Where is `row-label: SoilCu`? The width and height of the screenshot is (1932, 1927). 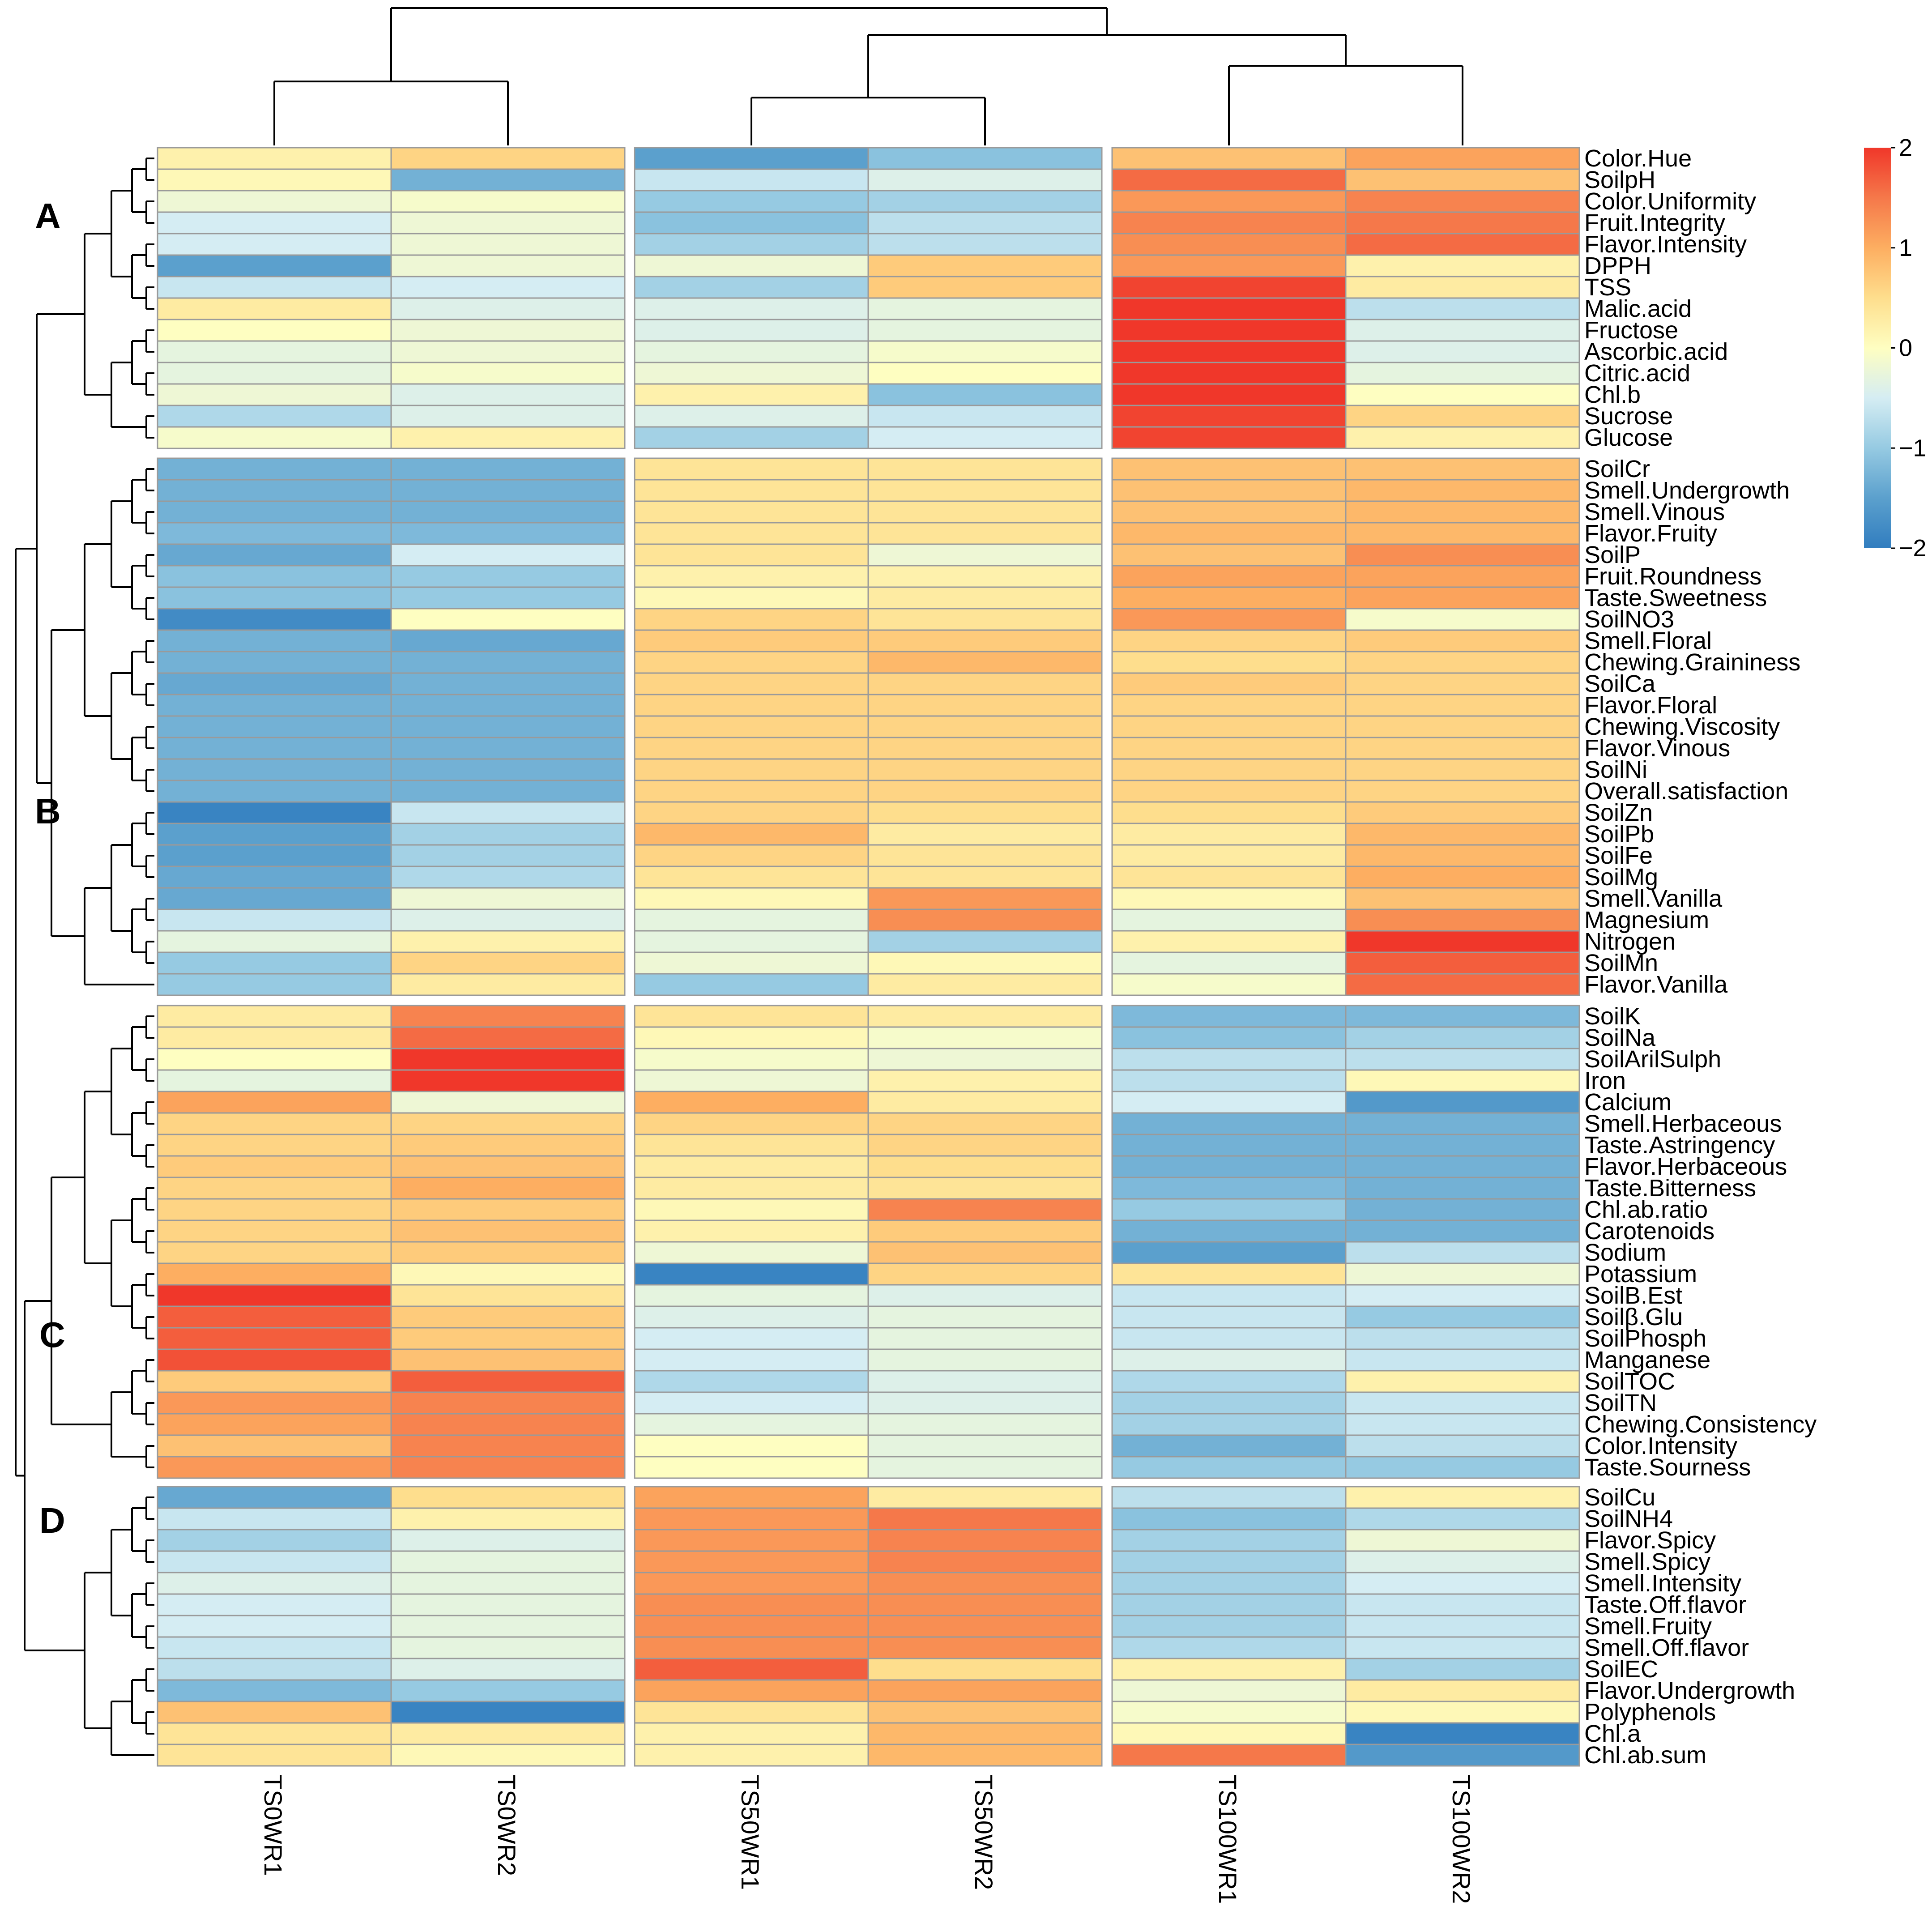 row-label: SoilCu is located at coordinates (1619, 1498).